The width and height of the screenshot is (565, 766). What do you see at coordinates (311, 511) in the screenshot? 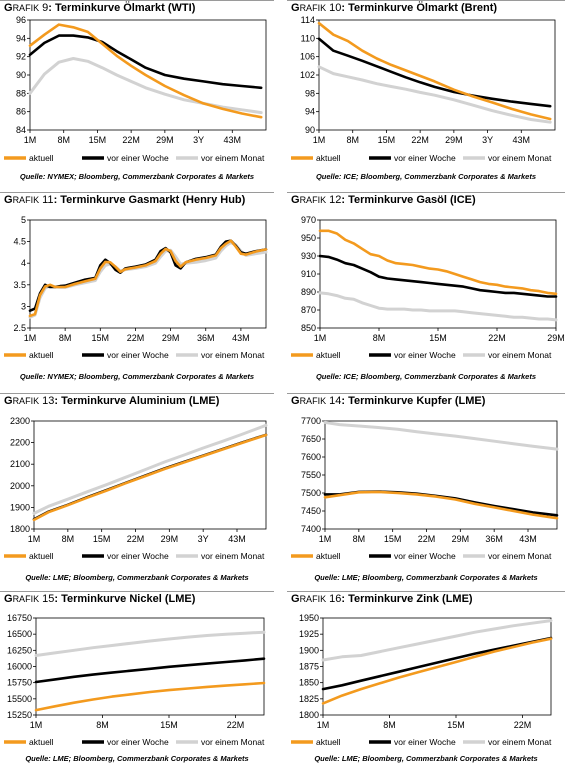
I see `y-tick-label: 7450` at bounding box center [311, 511].